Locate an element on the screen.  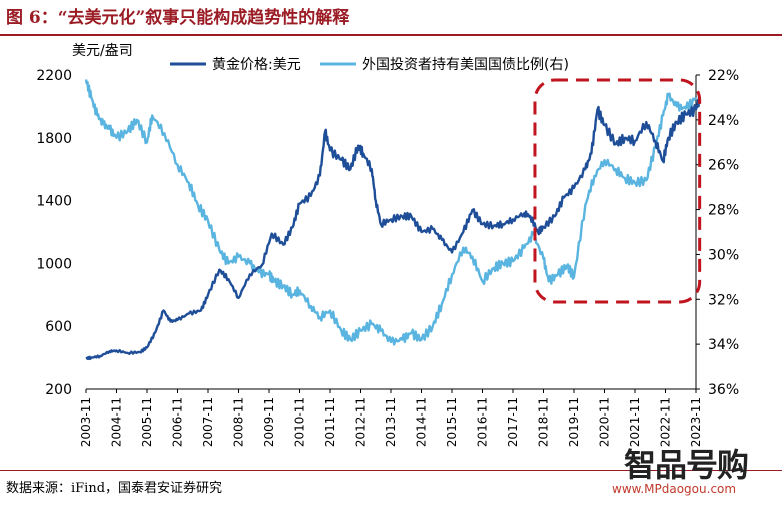
source-rule is located at coordinates (391, 470).